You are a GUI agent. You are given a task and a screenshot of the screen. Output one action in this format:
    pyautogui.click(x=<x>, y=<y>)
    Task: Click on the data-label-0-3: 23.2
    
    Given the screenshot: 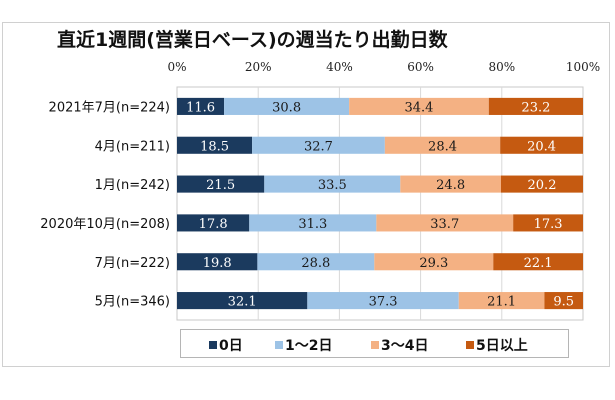 What is the action you would take?
    pyautogui.click(x=535, y=107)
    